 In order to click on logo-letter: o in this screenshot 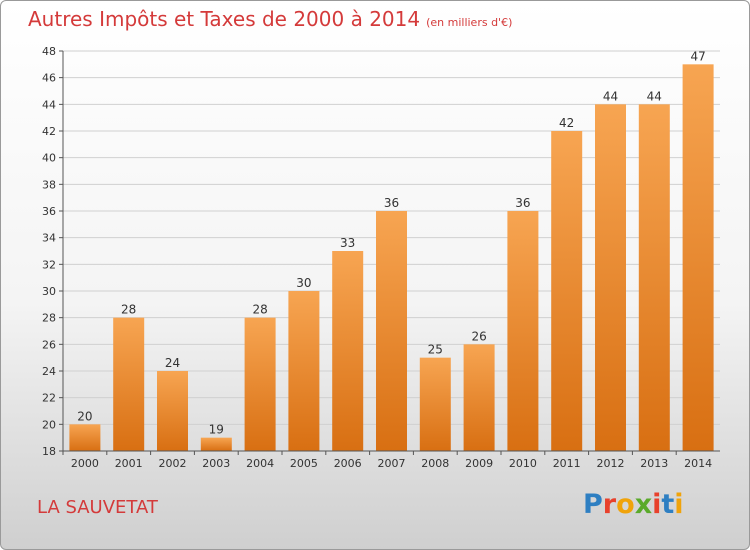, I will do `click(625, 504)`.